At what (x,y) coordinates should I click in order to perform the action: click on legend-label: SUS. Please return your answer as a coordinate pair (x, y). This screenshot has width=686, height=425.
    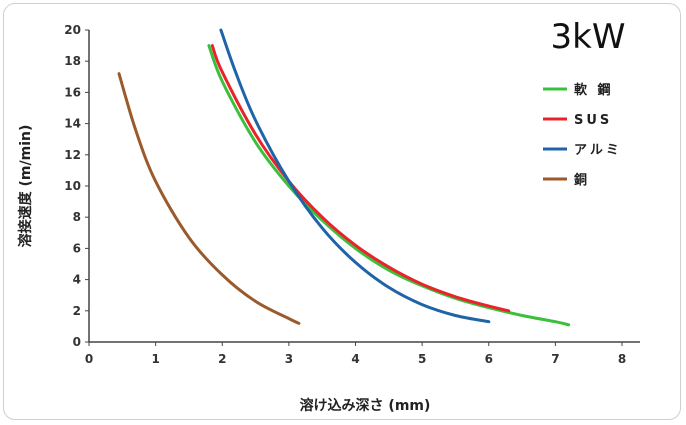
    Looking at the image, I should click on (593, 120).